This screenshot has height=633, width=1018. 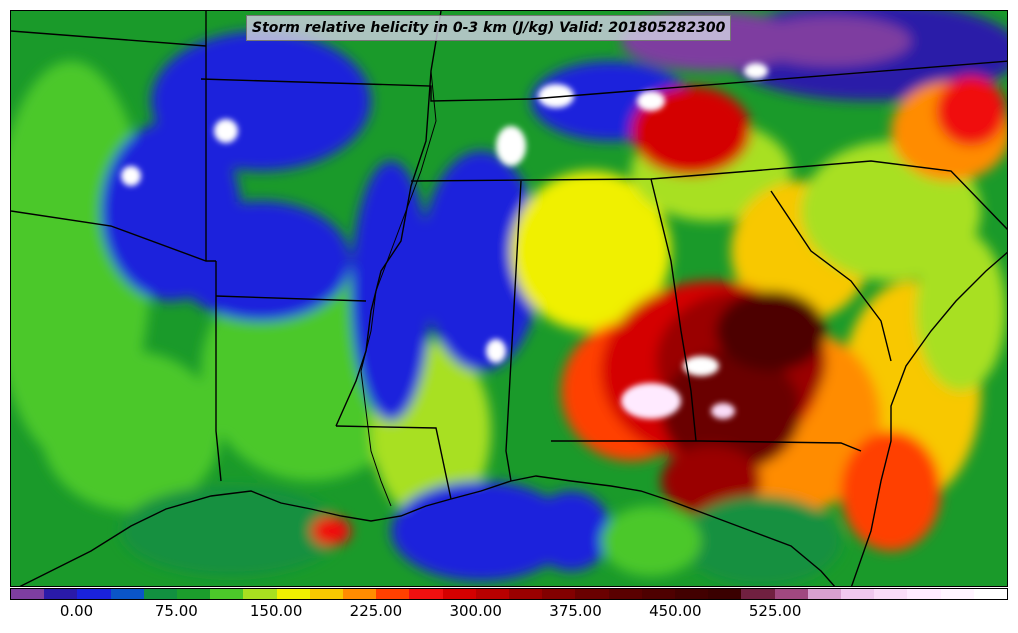 I want to click on colorbar-tick-label: 375.00, so click(x=575, y=611).